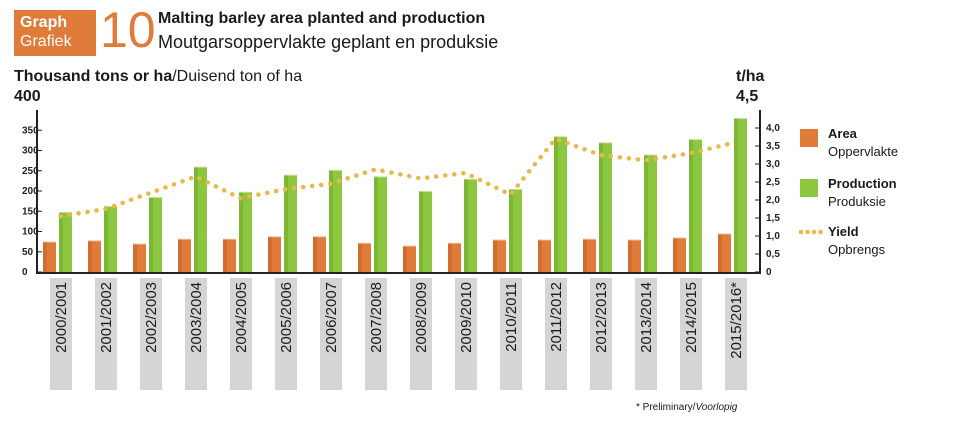  Describe the element at coordinates (30, 232) in the screenshot. I see `left-tick-label: 100` at that location.